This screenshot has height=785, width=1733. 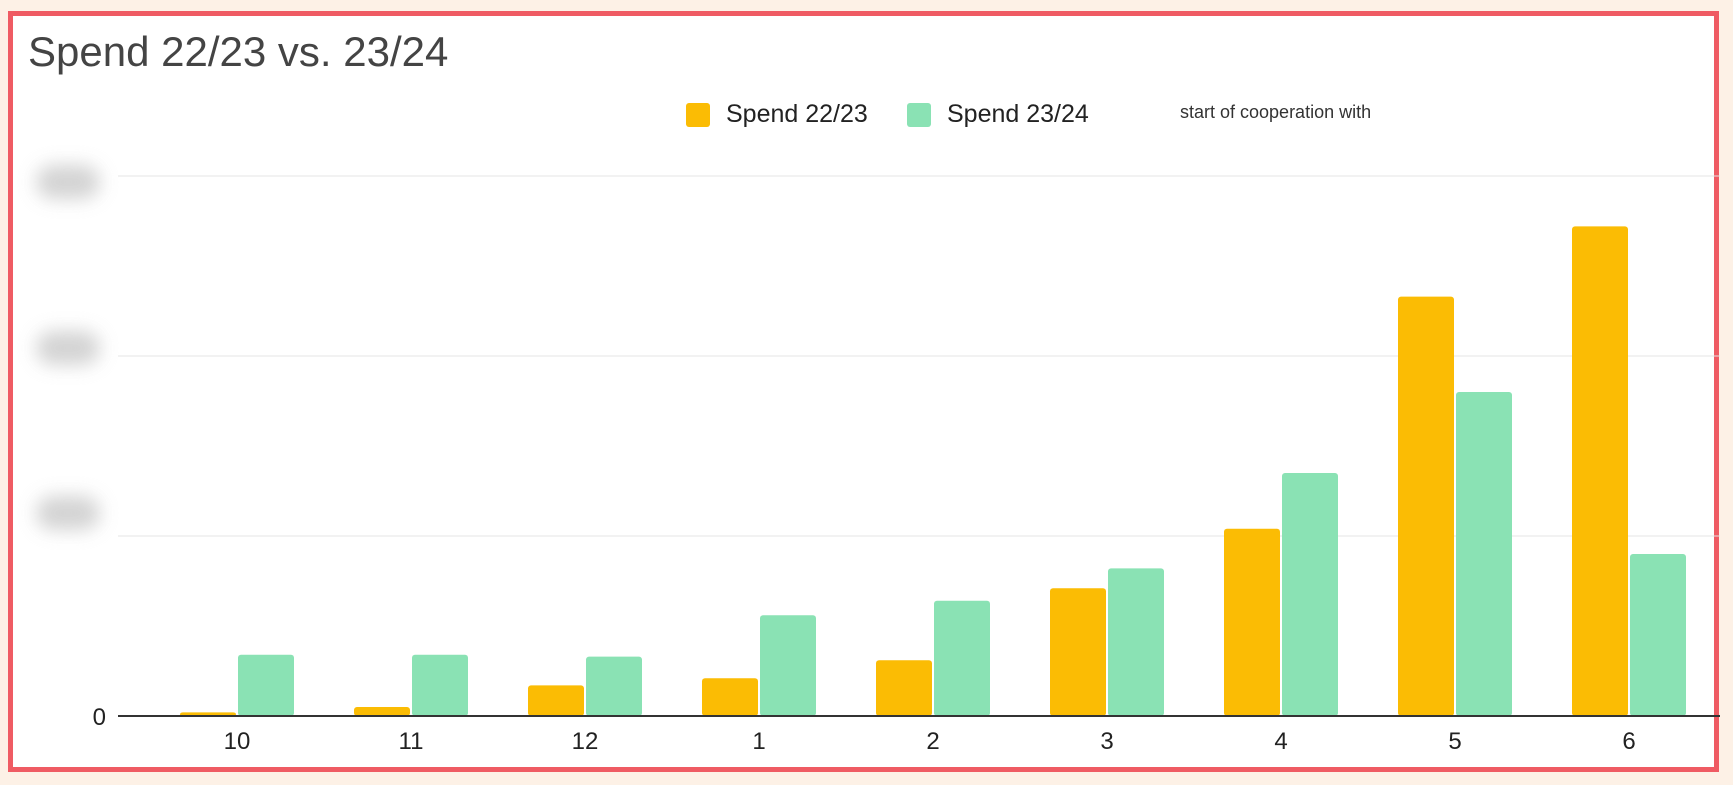 I want to click on chart-title: Spend 22/23 vs. 23/24, so click(x=238, y=51).